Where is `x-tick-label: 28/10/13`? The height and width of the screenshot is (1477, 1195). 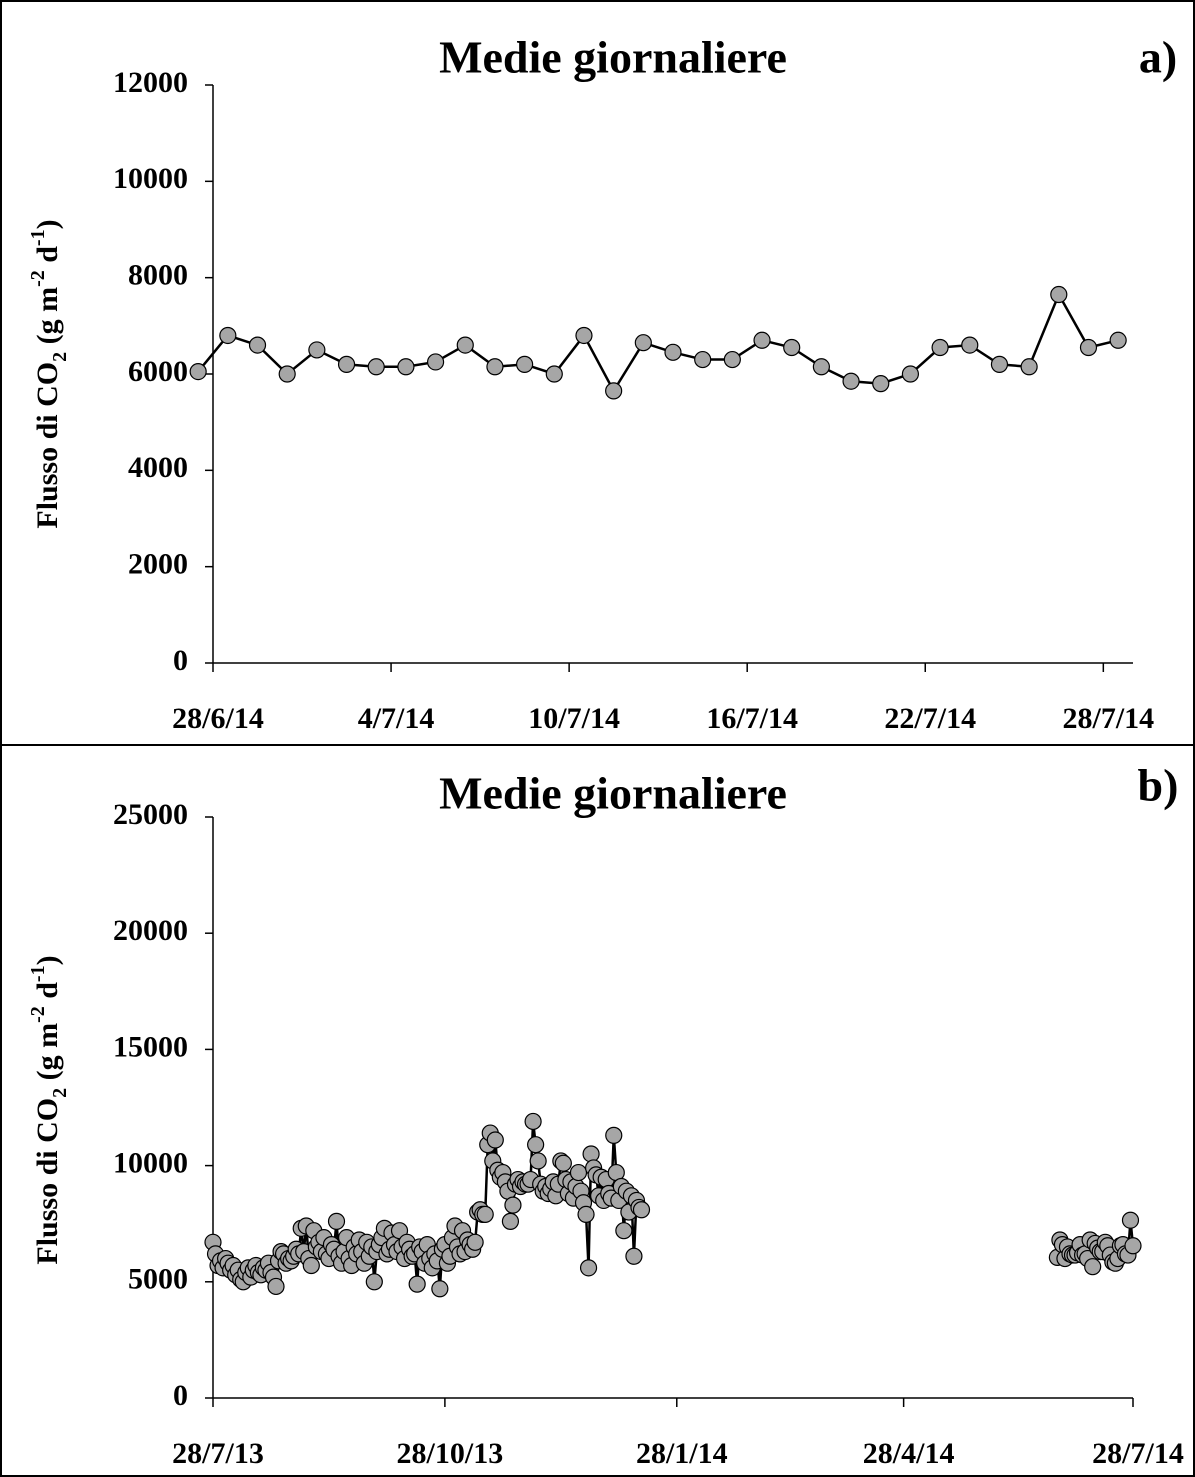
x-tick-label: 28/10/13 is located at coordinates (450, 1453).